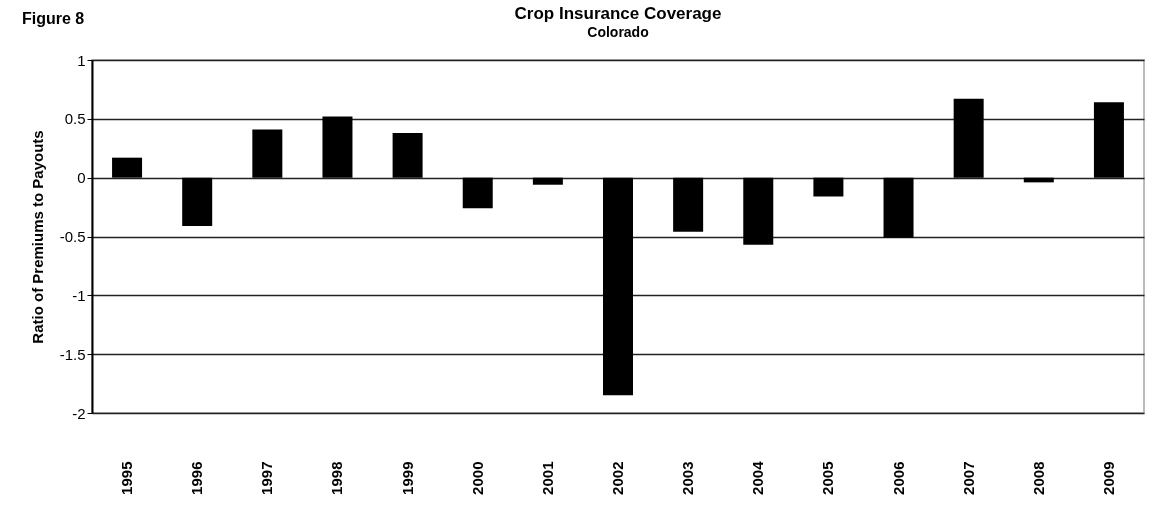 The width and height of the screenshot is (1164, 509). What do you see at coordinates (79, 413) in the screenshot?
I see `y-tick-label: -2` at bounding box center [79, 413].